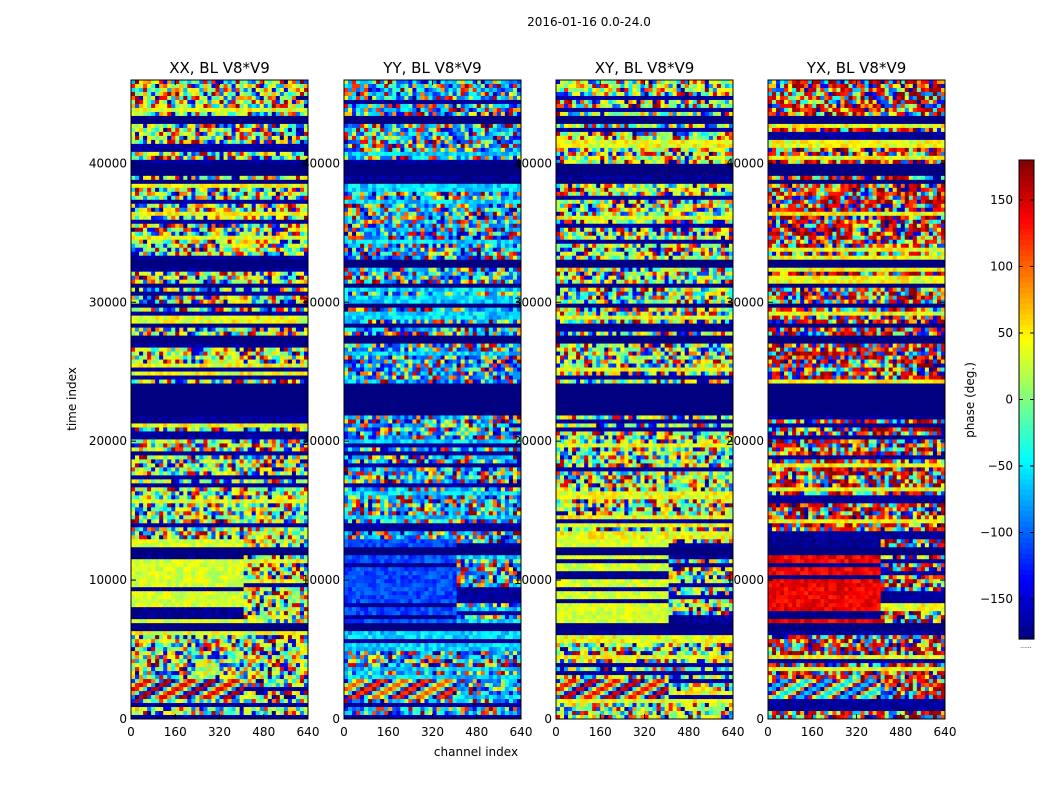  What do you see at coordinates (72, 399) in the screenshot?
I see `y-axis-label: time index` at bounding box center [72, 399].